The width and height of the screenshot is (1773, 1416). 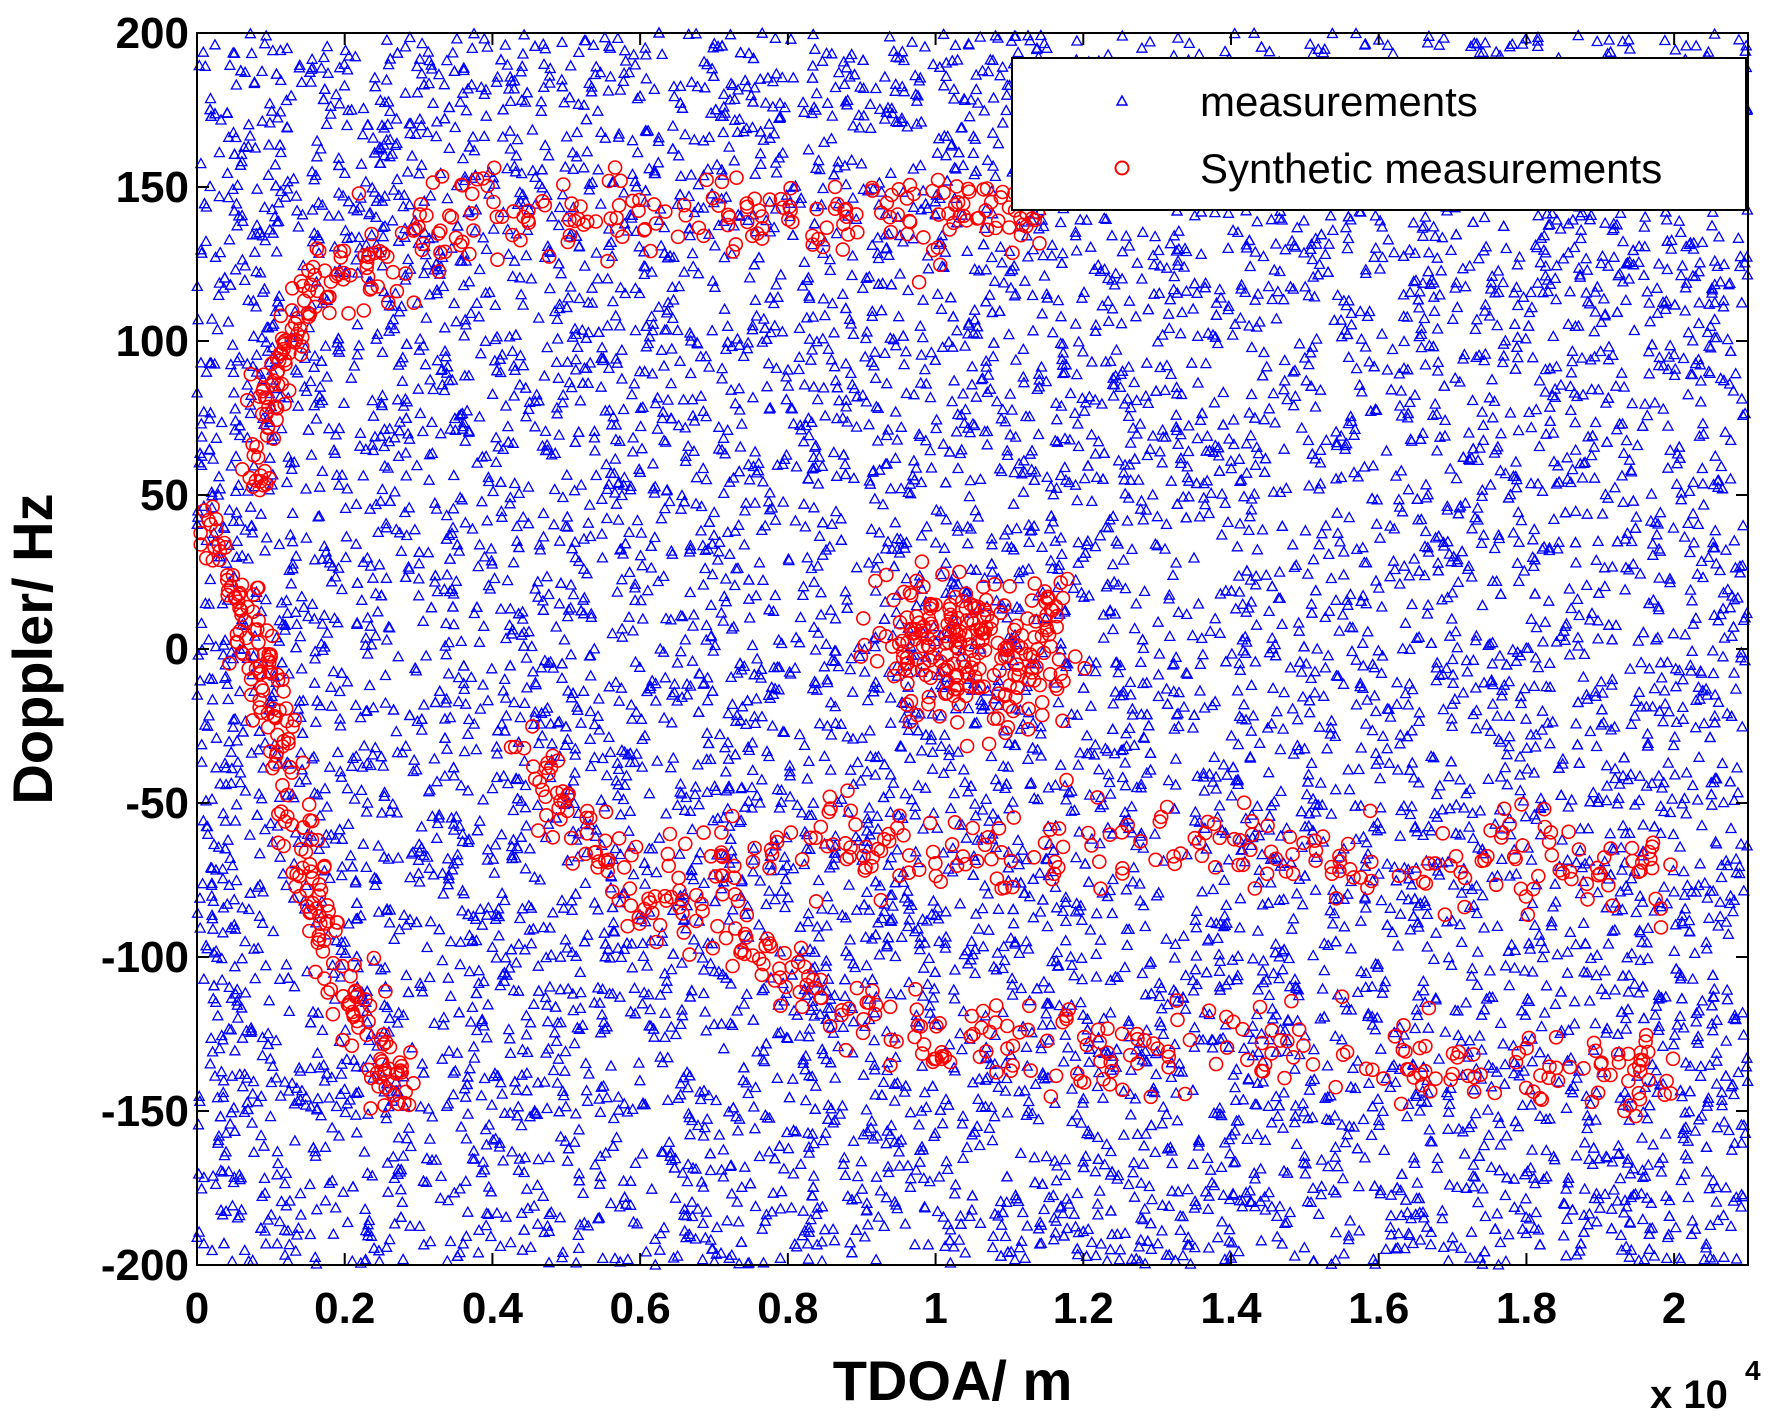 I want to click on x-tick-label: 1.8, so click(x=1526, y=1308).